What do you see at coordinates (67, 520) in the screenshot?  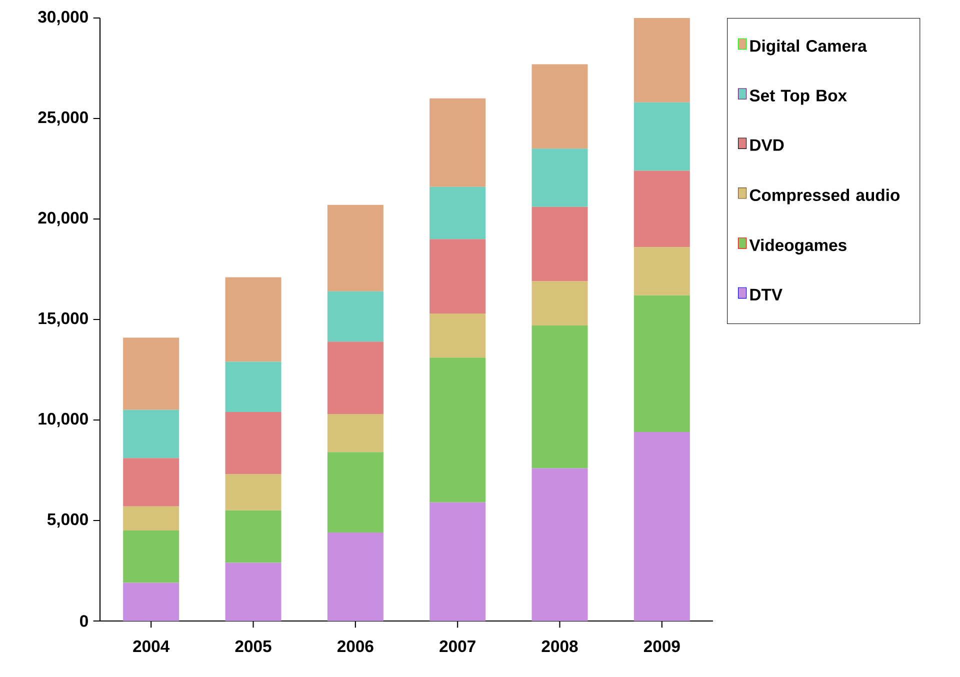 I see `y-tick-label: 5,000` at bounding box center [67, 520].